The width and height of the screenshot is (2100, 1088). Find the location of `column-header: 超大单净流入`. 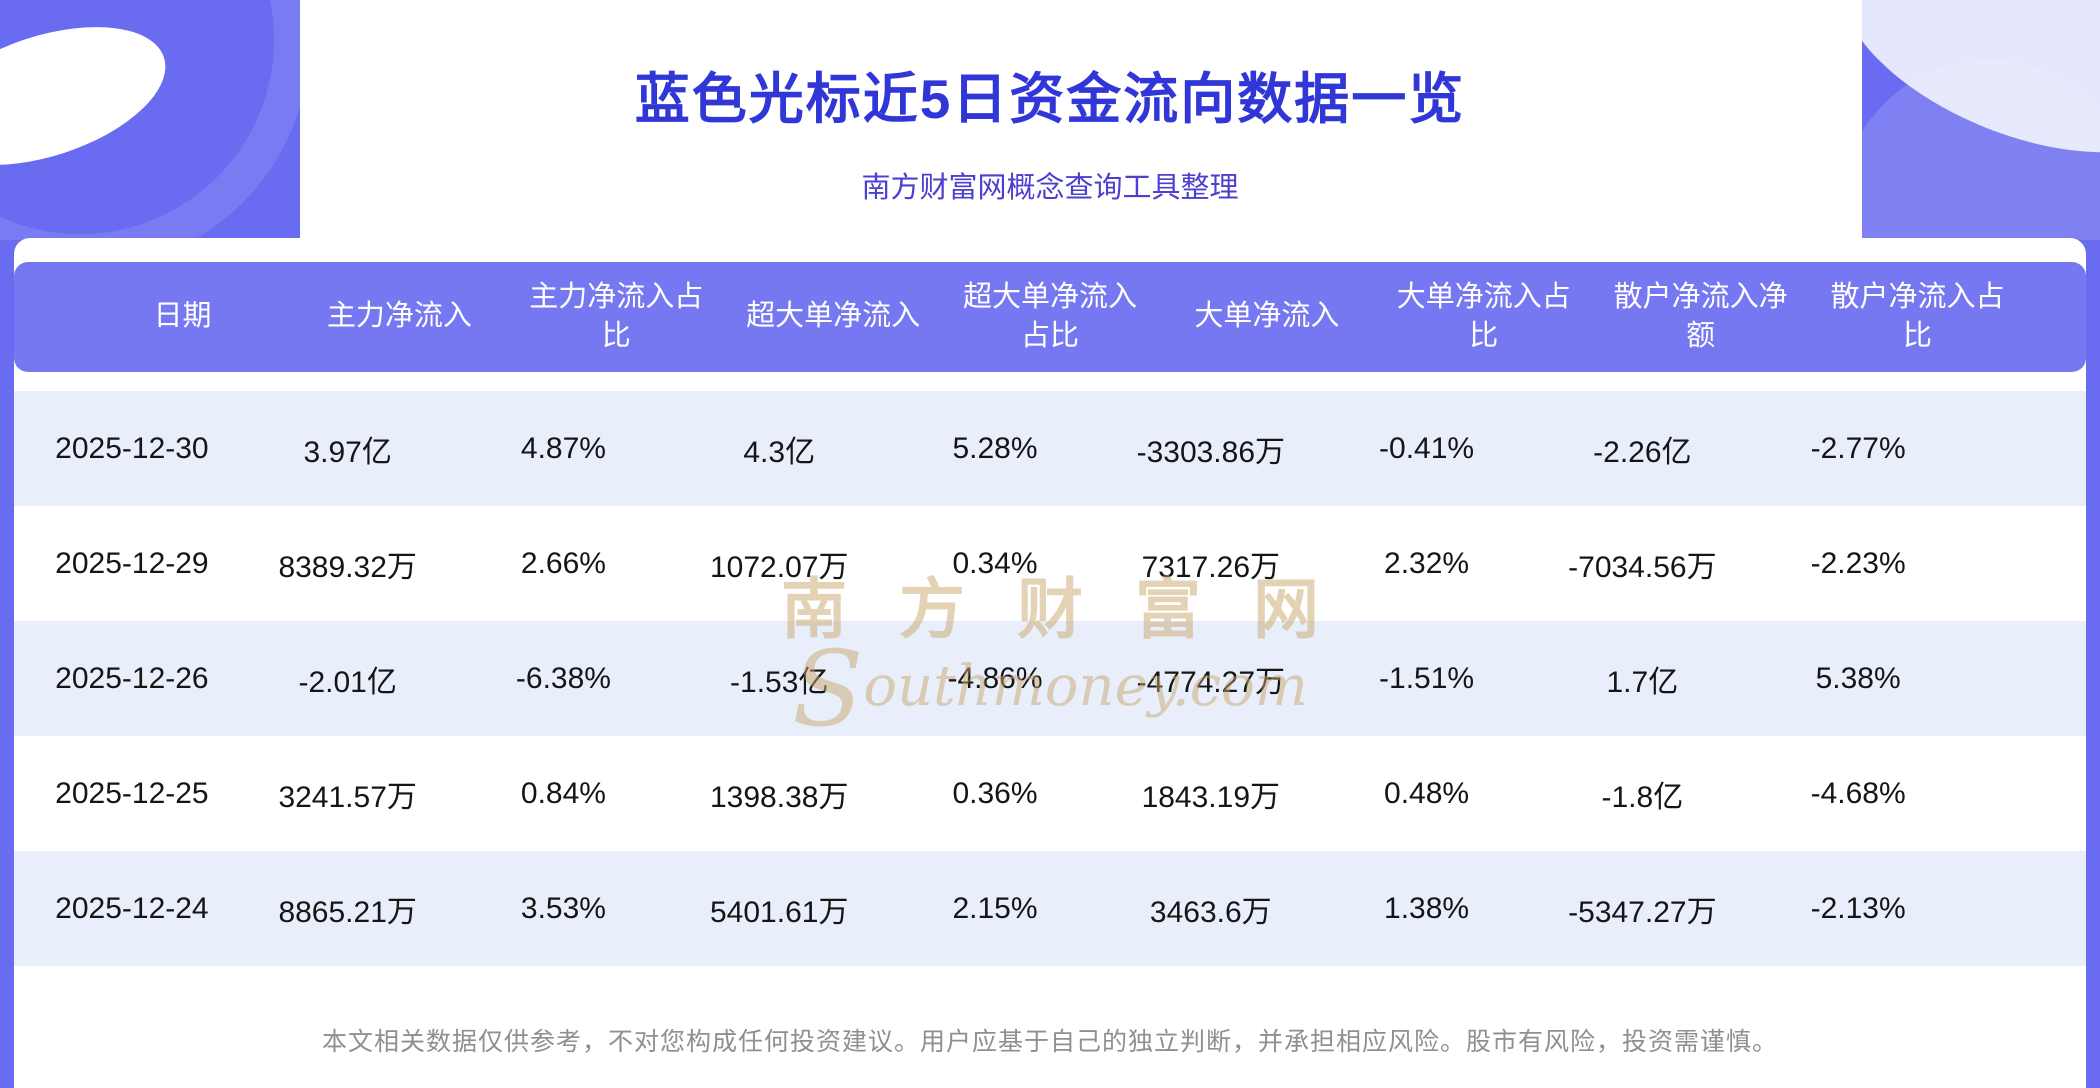

column-header: 超大单净流入 is located at coordinates (833, 316).